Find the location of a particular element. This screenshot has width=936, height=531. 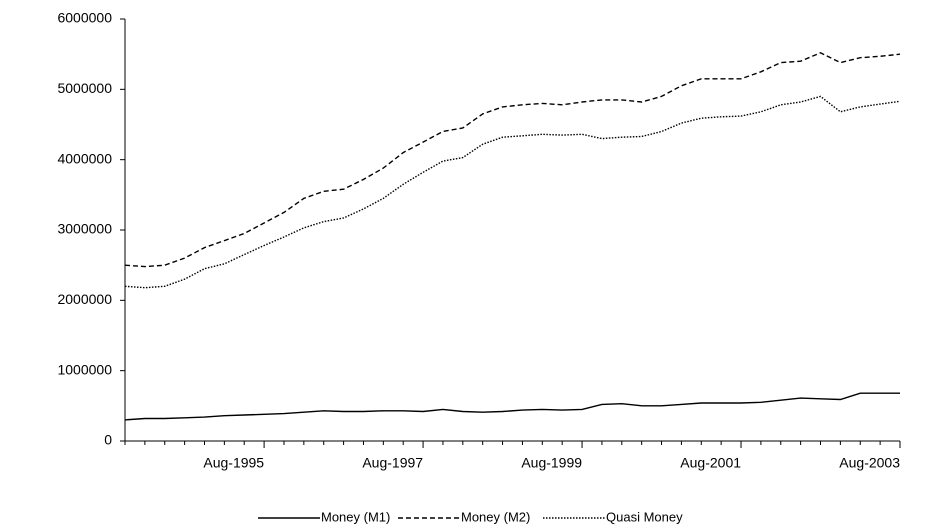

y-tick-label: 4000000 is located at coordinates (84, 158).